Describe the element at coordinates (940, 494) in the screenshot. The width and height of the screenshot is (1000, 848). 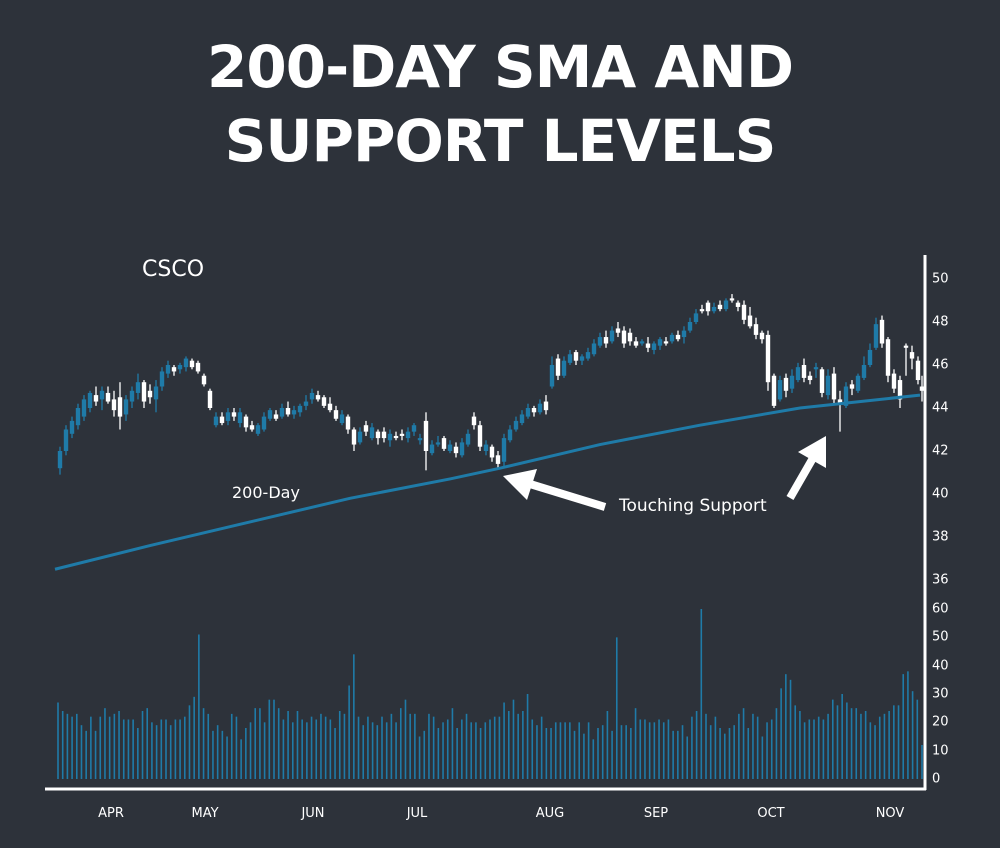
I see `price-tick: 40` at that location.